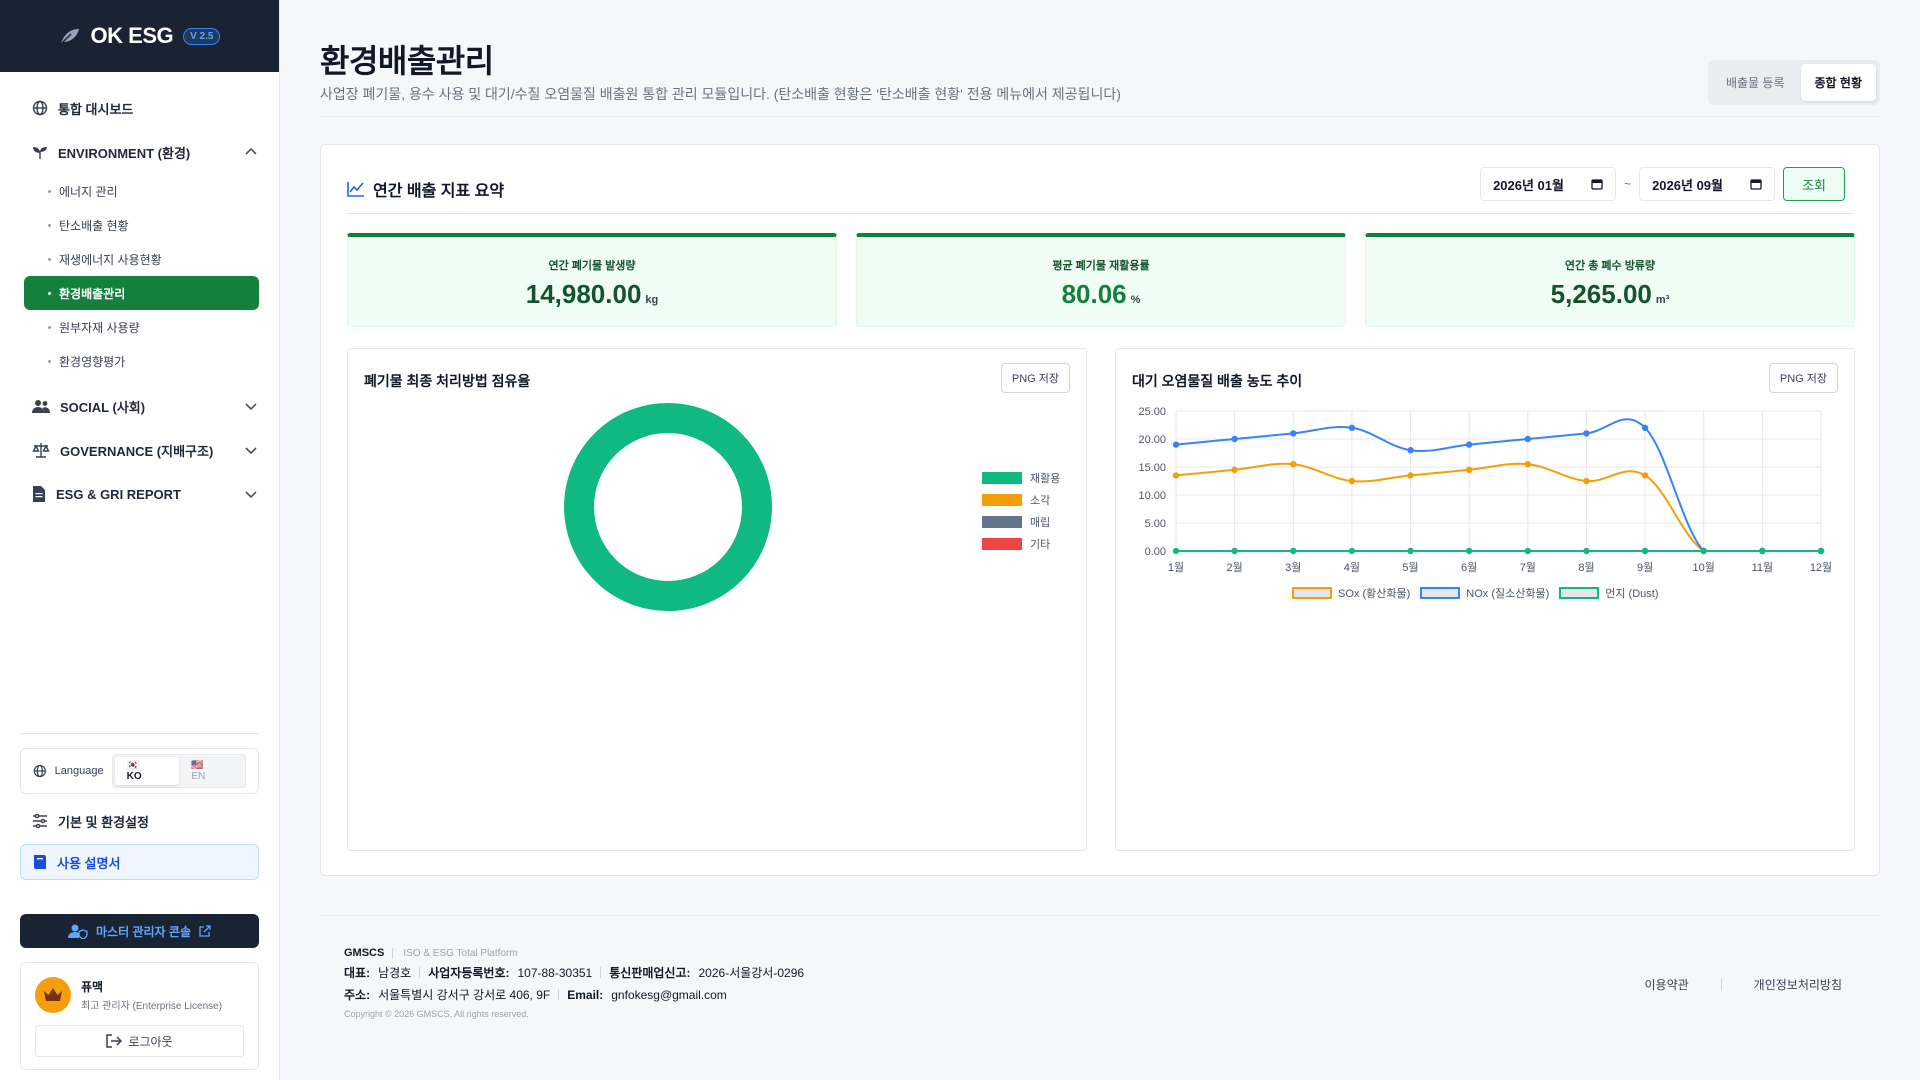  Describe the element at coordinates (124, 153) in the screenshot. I see `nav-environment-label: ENVIRONMENT (환경)` at that location.